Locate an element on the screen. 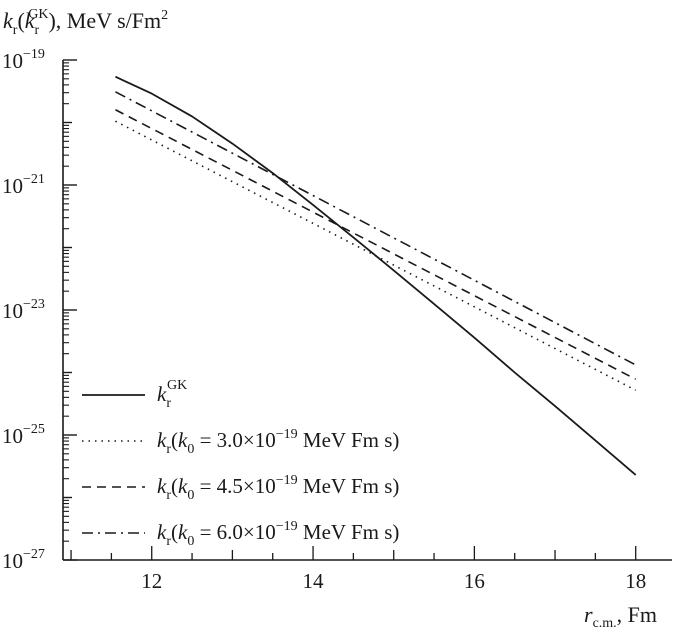 This screenshot has width=685, height=636. y-tick-label: 10−21 is located at coordinates (23, 185).